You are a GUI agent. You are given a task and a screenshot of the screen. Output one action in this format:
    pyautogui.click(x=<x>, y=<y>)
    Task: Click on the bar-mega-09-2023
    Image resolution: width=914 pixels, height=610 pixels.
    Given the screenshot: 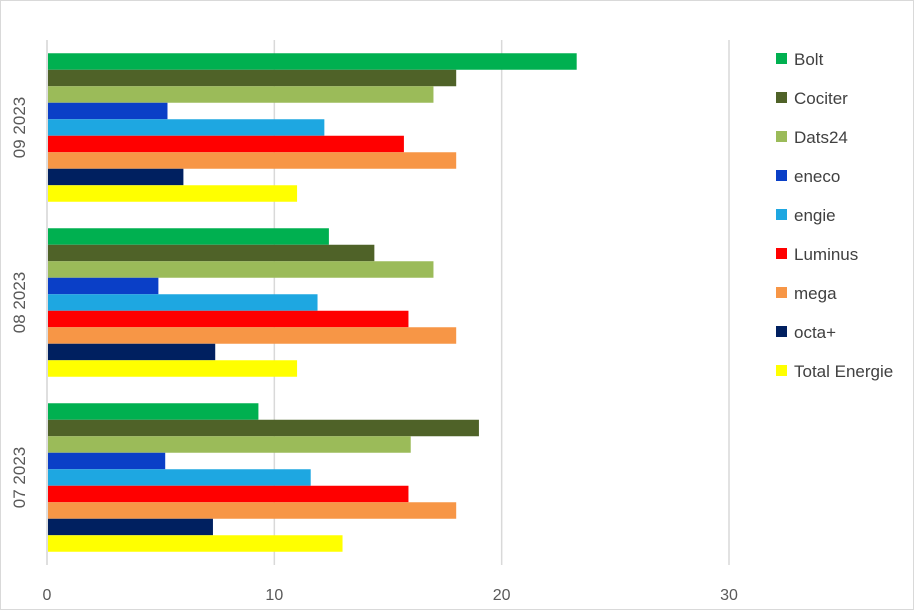 What is the action you would take?
    pyautogui.click(x=252, y=160)
    